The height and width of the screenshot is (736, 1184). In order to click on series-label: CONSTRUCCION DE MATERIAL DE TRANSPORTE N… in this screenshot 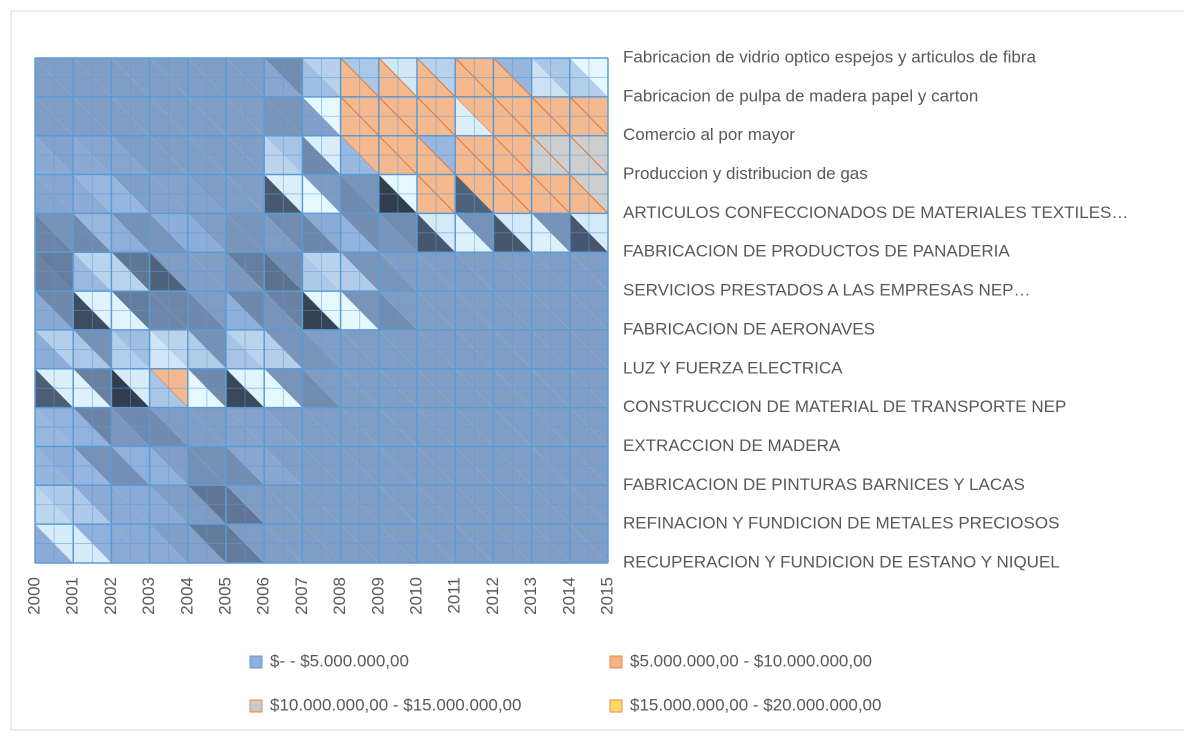, I will do `click(844, 406)`.